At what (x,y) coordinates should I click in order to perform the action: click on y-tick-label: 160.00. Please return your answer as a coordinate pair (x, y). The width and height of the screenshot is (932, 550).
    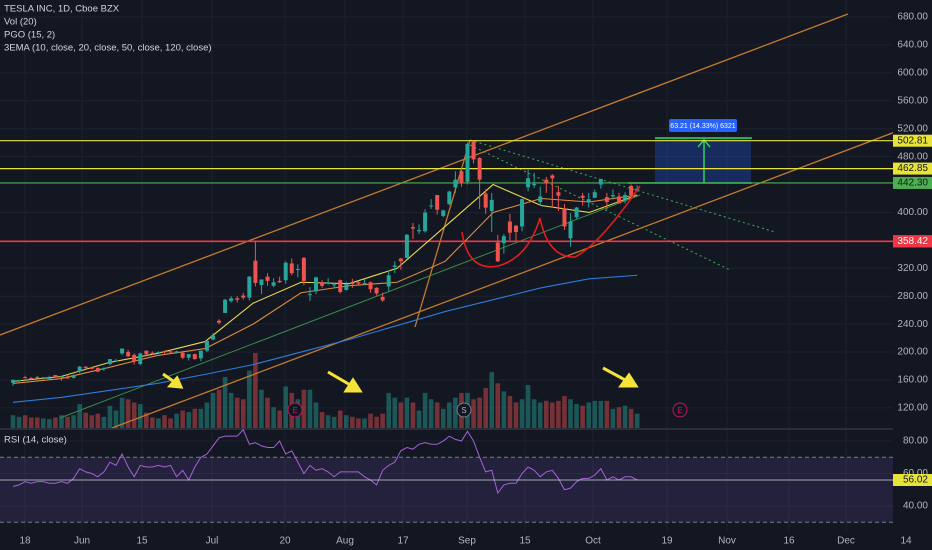
    Looking at the image, I should click on (912, 380).